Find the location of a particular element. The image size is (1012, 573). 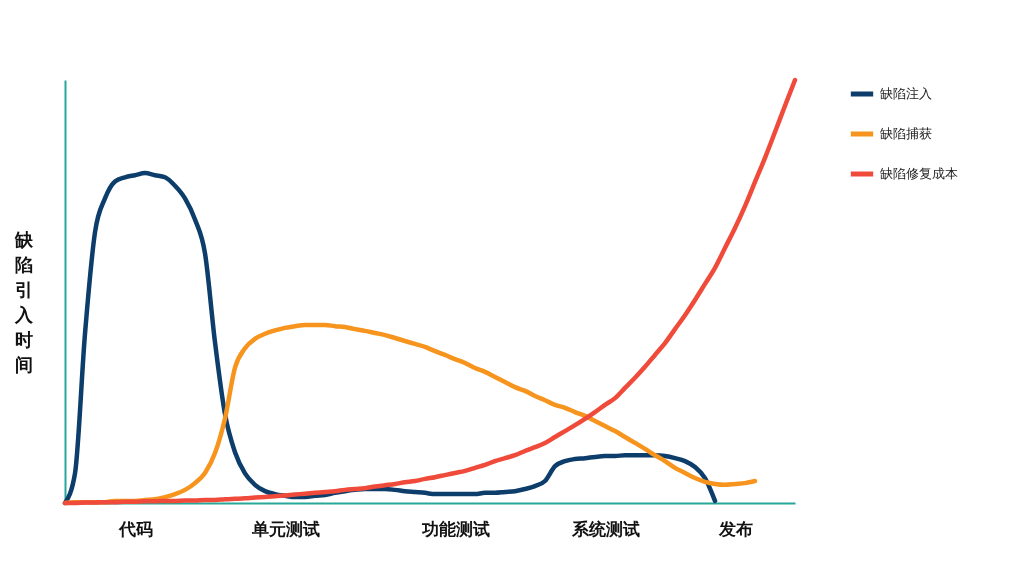

x-tick-label: 发布 is located at coordinates (735, 528).